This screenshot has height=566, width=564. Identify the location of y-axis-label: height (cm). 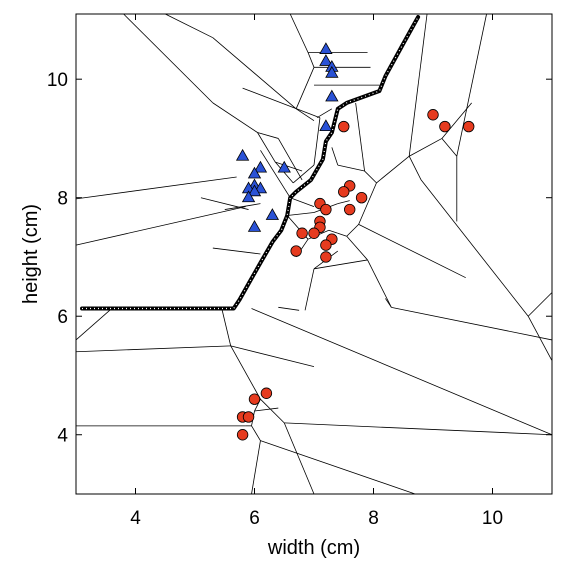
(31, 254).